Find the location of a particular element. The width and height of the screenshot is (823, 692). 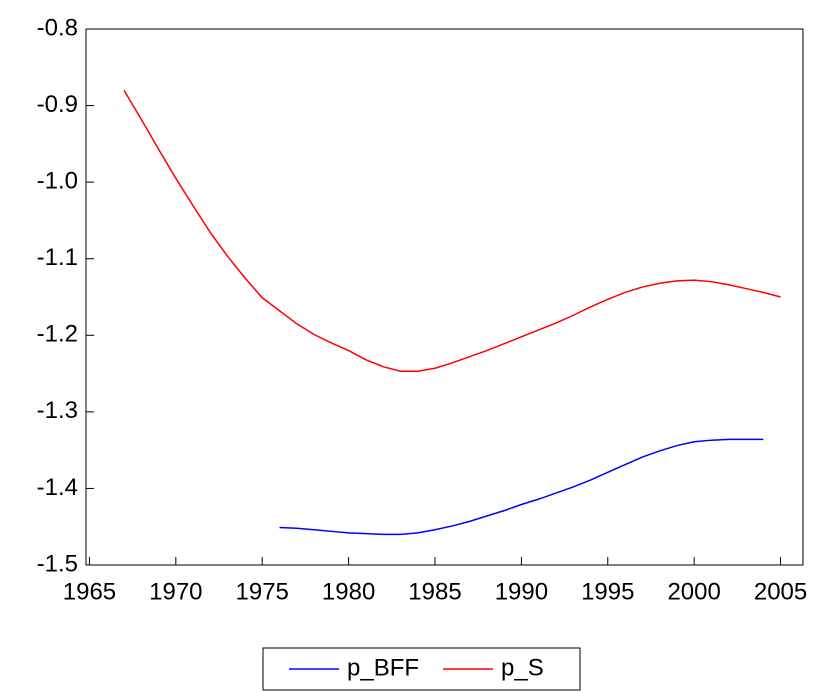

x-tick-label: 2000 is located at coordinates (693, 591).